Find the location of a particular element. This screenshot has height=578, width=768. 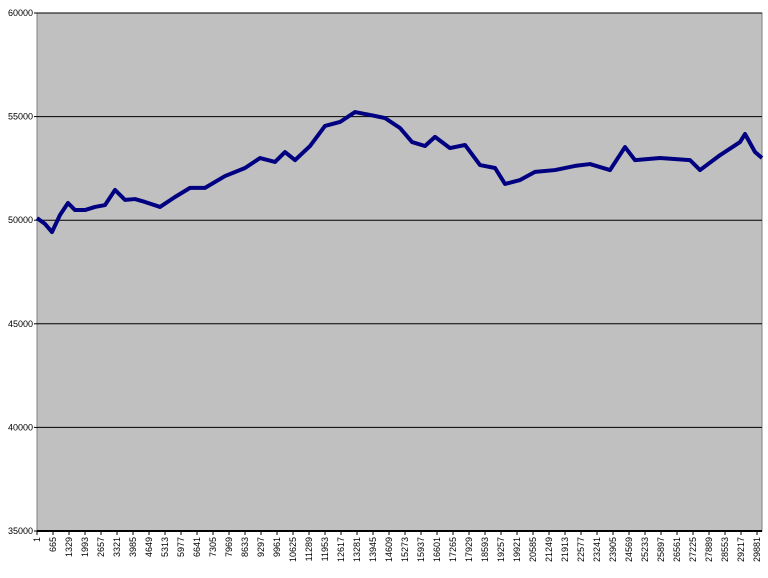

x-tick-label: 17929 is located at coordinates (469, 549).